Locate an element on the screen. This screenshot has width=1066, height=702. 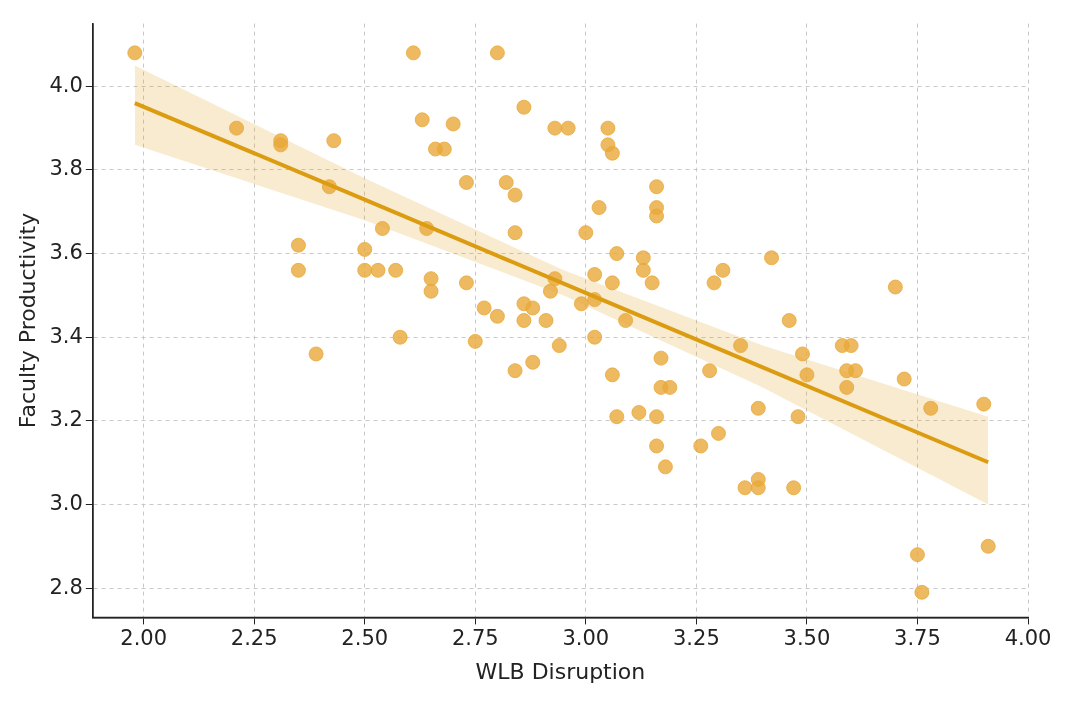
x-tick-label: 3.75 is located at coordinates (917, 638).